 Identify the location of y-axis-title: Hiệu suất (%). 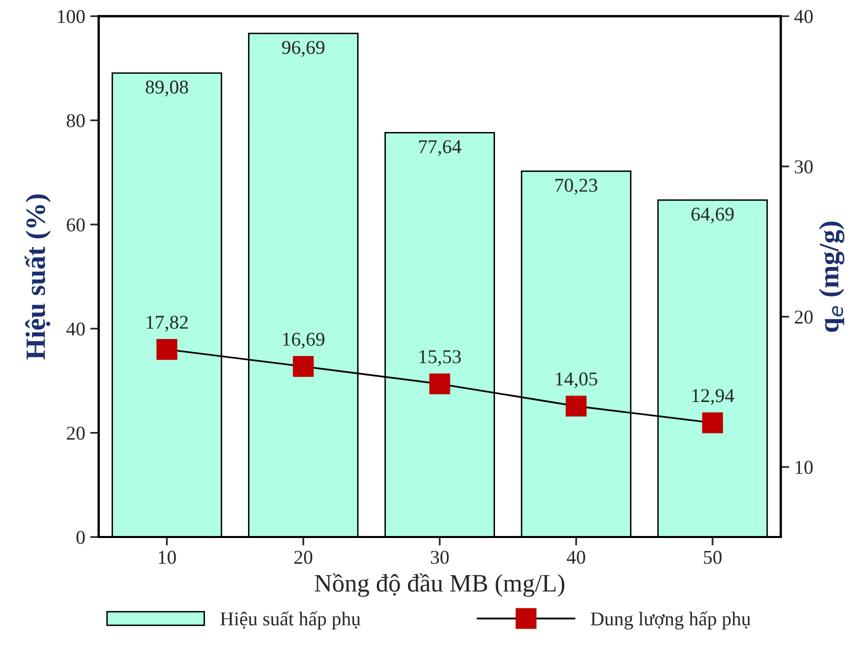
(37, 277).